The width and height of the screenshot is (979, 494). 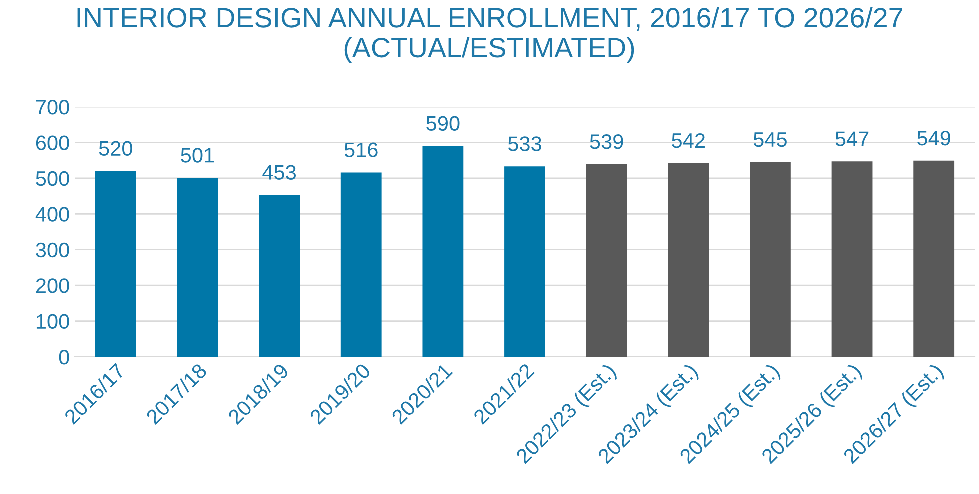 I want to click on data-label: 501, so click(x=197, y=155).